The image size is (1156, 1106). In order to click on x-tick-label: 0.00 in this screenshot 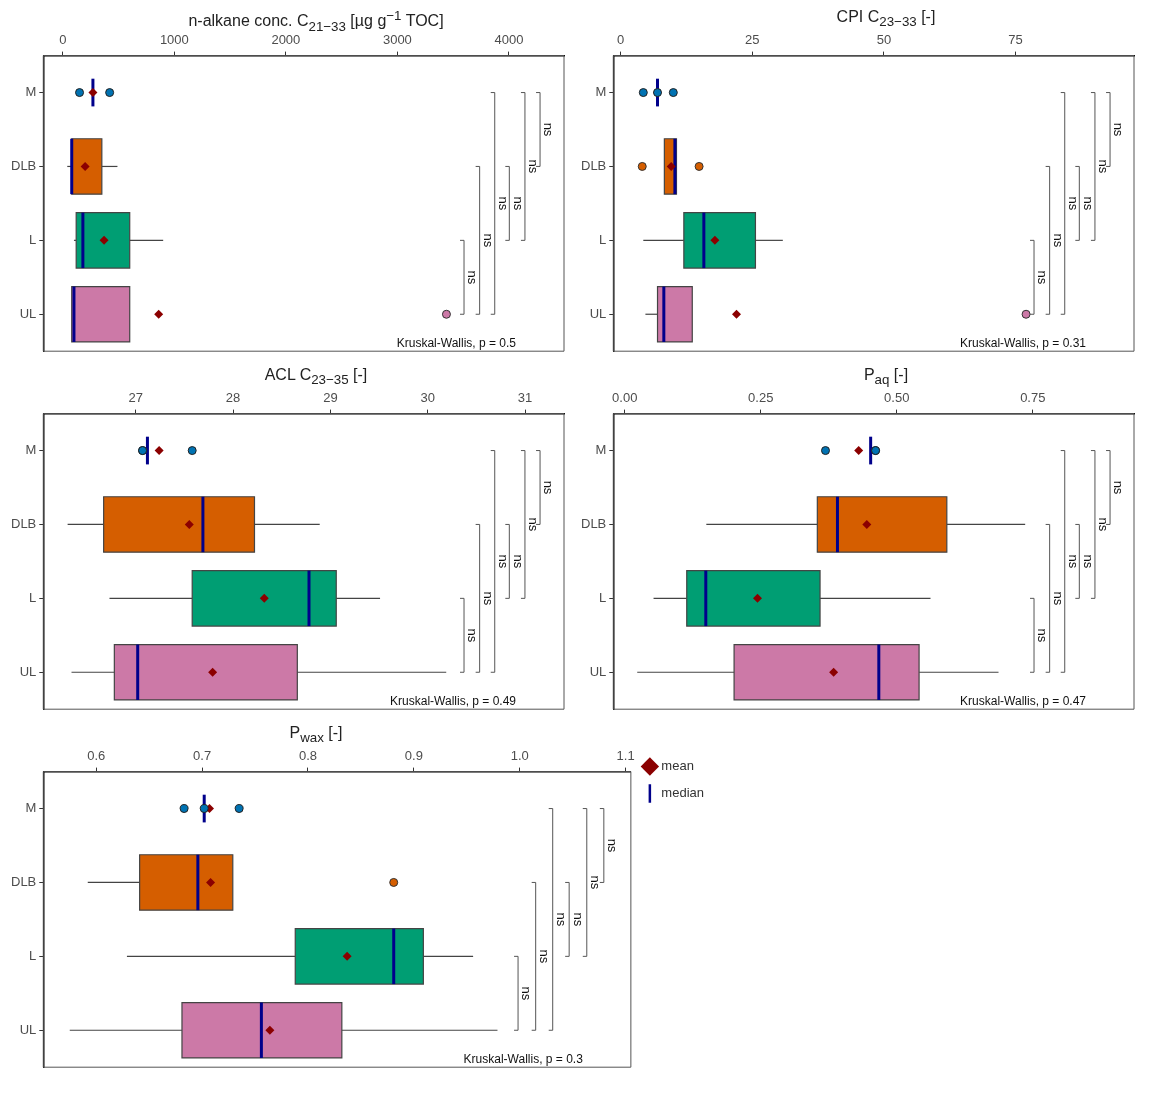, I will do `click(625, 398)`.